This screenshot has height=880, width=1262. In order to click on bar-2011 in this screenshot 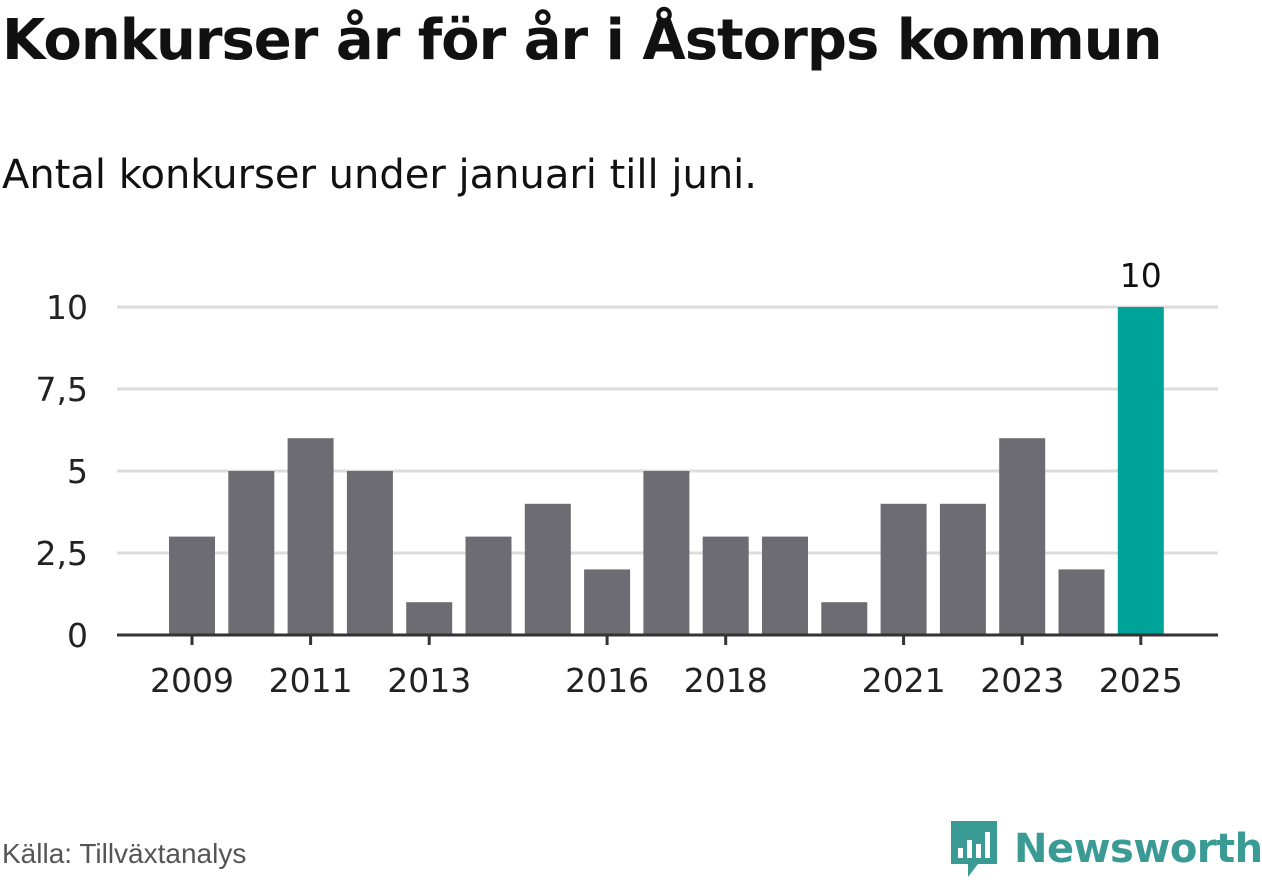, I will do `click(310, 536)`.